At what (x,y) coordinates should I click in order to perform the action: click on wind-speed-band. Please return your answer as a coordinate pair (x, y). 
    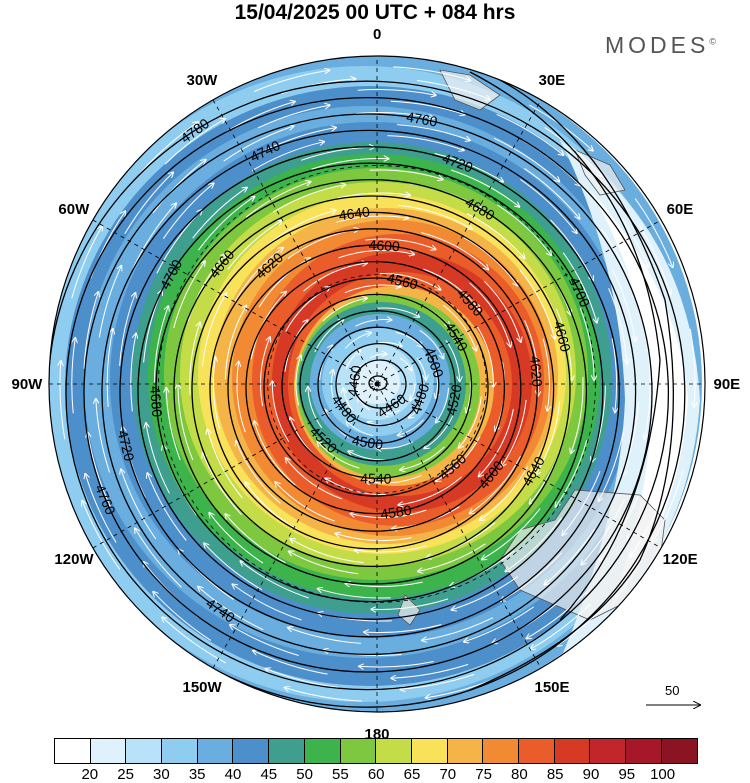
    Looking at the image, I should click on (630, 400).